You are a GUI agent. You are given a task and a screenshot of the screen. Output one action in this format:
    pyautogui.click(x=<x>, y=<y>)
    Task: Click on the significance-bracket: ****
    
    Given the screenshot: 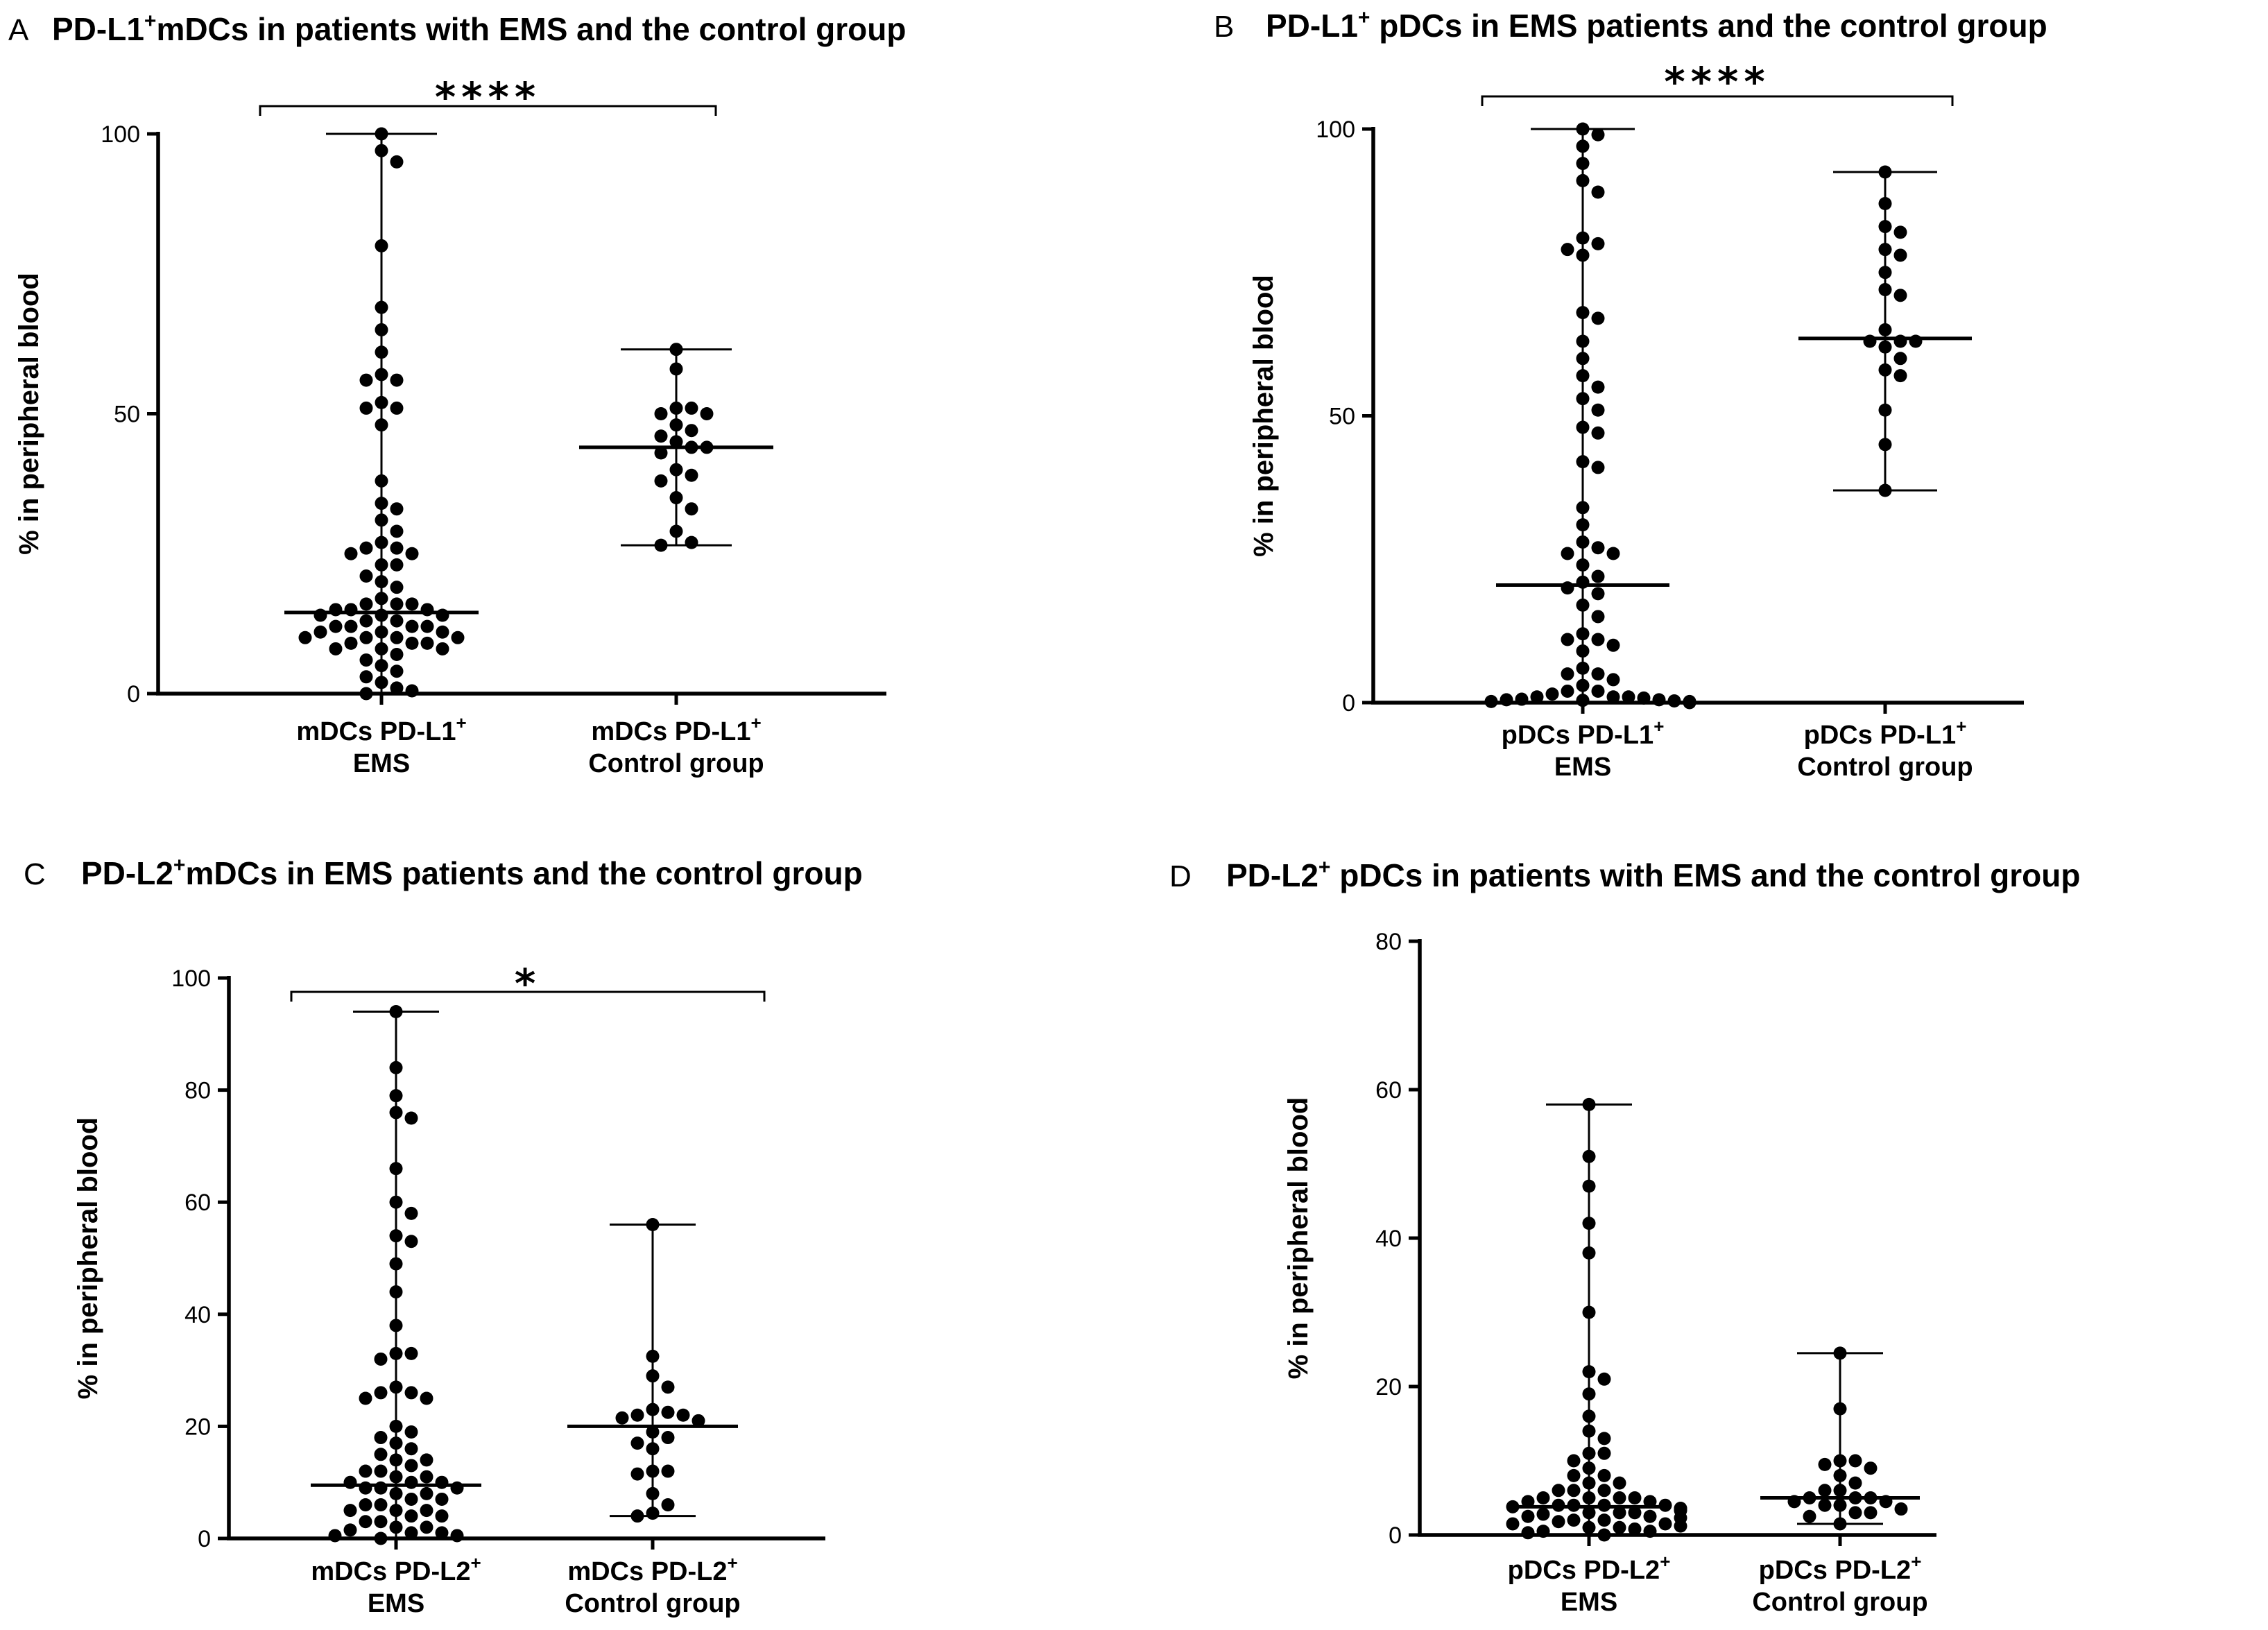 What is the action you would take?
    pyautogui.click(x=1717, y=82)
    